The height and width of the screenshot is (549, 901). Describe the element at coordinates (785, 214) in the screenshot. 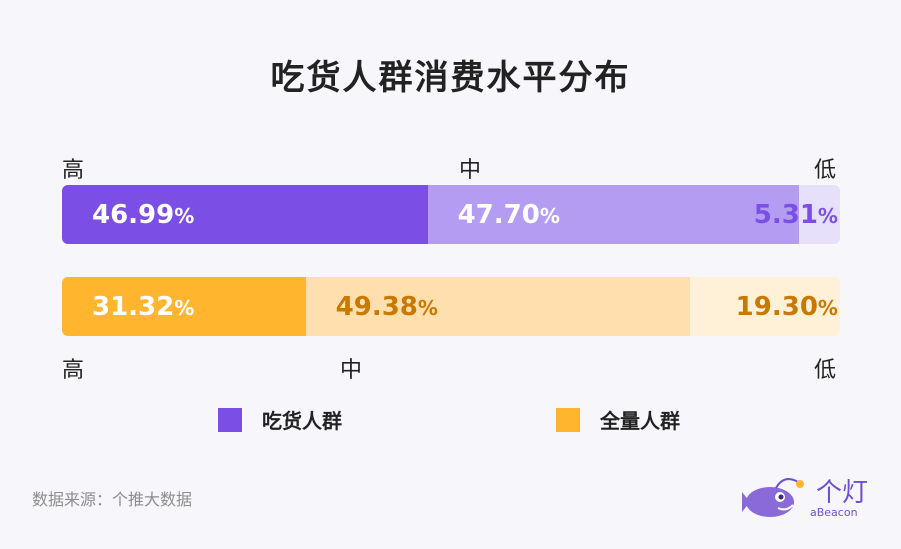

I see `data-label-value: 5.31` at that location.